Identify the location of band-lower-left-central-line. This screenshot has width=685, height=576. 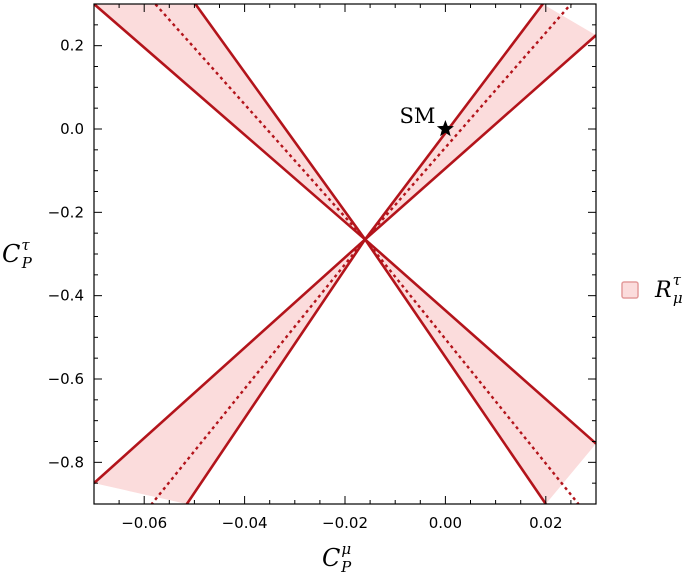
(258, 371).